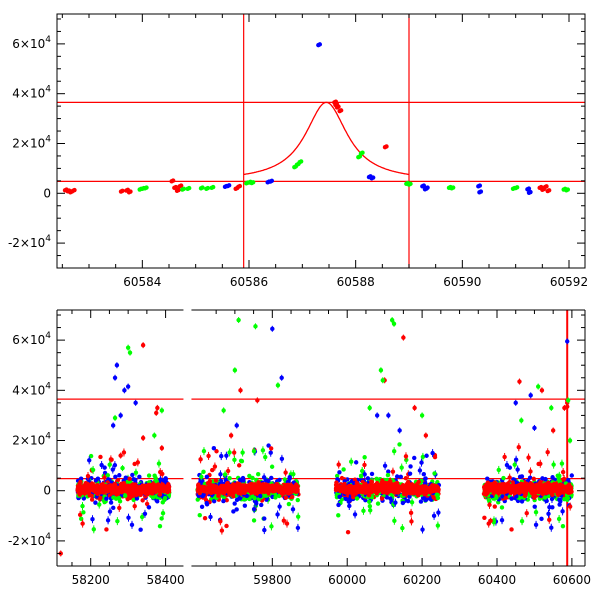 This screenshot has width=600, height=600. What do you see at coordinates (31, 142) in the screenshot?
I see `y-tick-label: 2×10⁴` at bounding box center [31, 142].